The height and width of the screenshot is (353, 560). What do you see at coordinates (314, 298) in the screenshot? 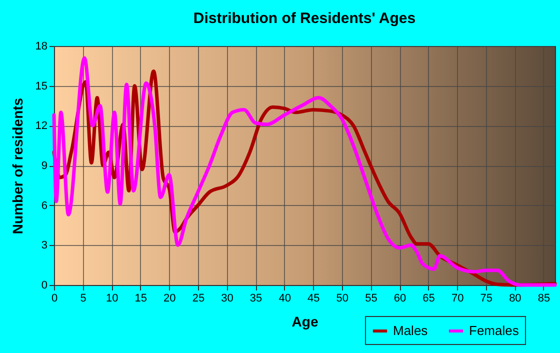
I see `x-tick-label: 45` at bounding box center [314, 298].